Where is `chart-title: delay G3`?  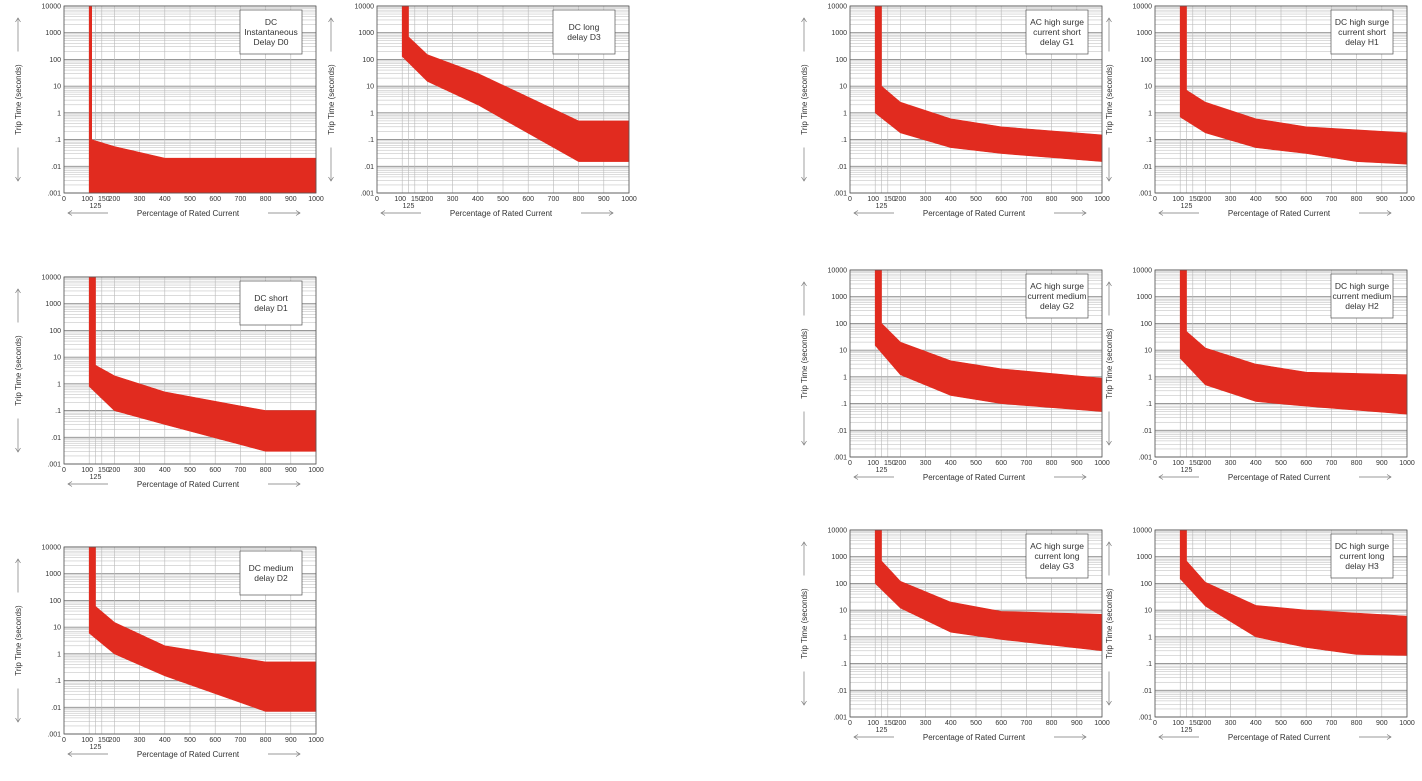
chart-title: delay G3 is located at coordinates (1057, 566).